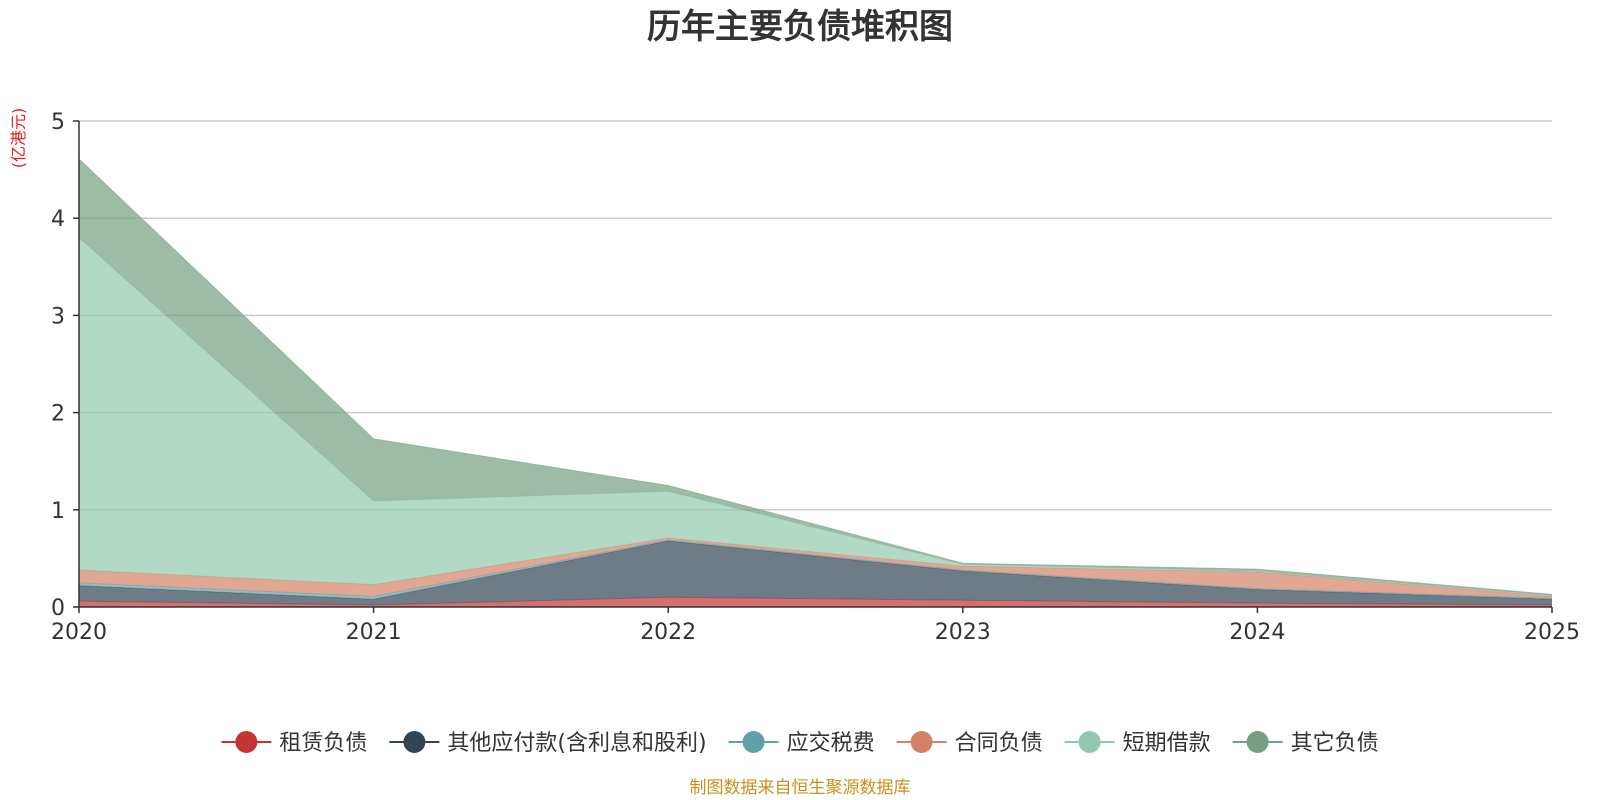  I want to click on x-tick-label: 2021, so click(374, 632).